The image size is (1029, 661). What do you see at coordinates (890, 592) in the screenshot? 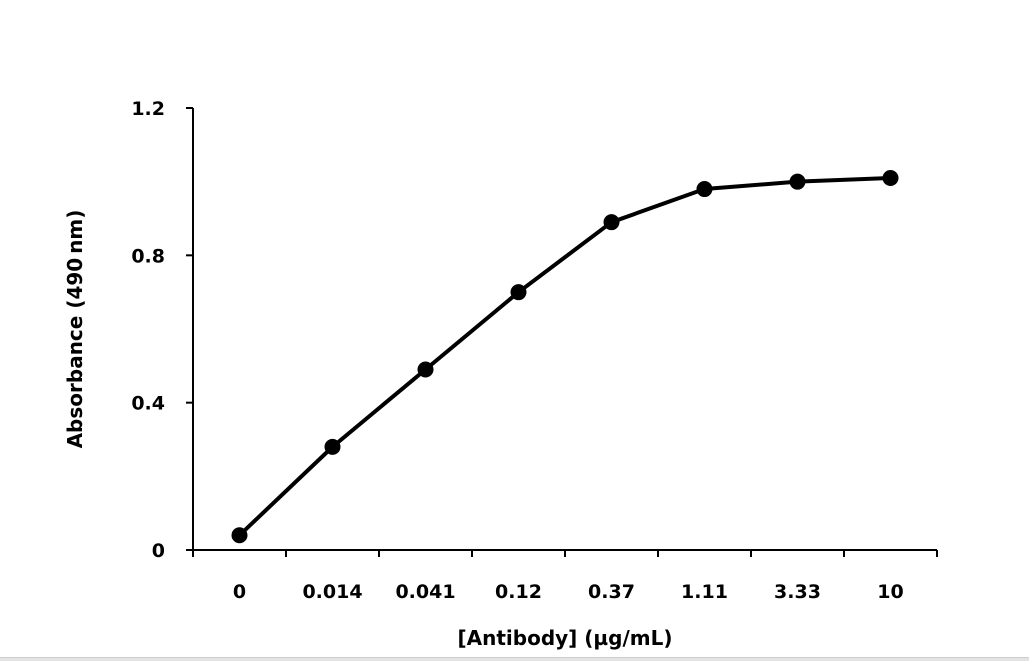
I see `x-tick-label: 10` at bounding box center [890, 592].